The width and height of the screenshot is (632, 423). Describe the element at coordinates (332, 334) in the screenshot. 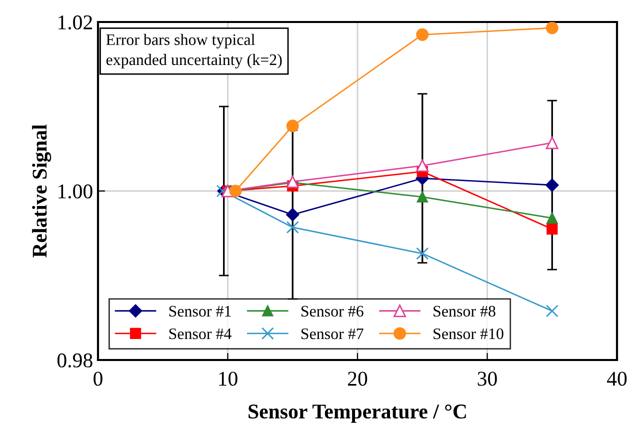

I see `legend-label: Sensor #7` at that location.